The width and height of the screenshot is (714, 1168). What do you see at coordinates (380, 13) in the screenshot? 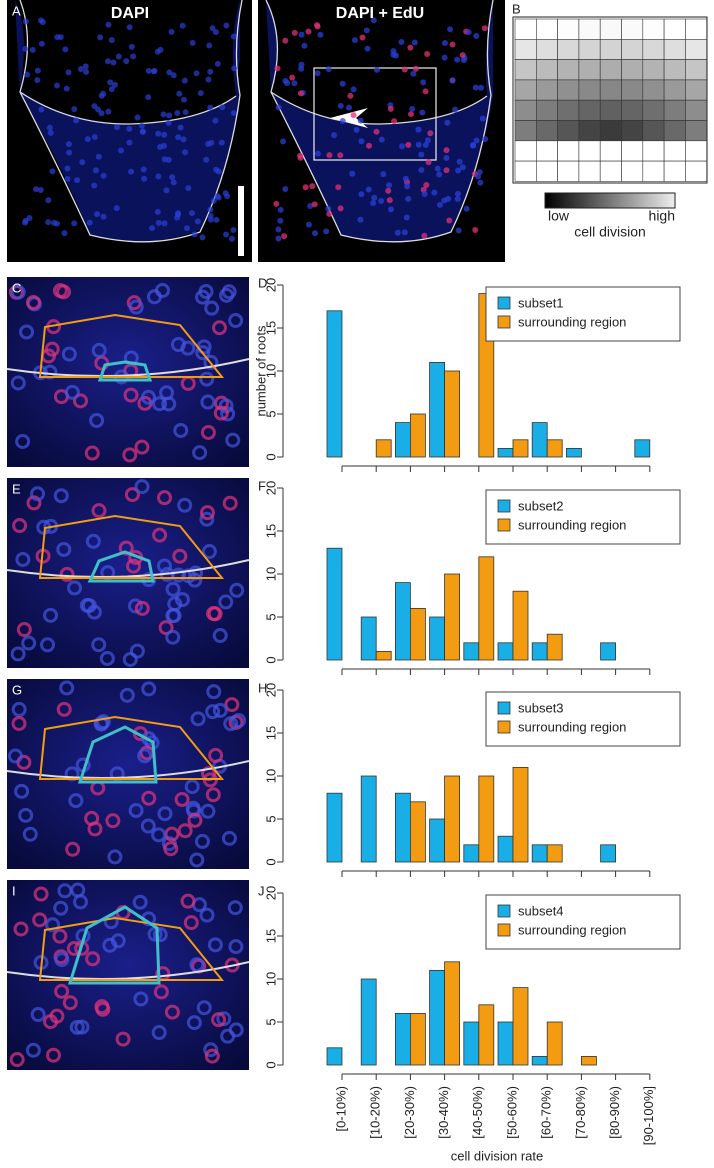
I see `image-title: DAPI + EdU` at bounding box center [380, 13].